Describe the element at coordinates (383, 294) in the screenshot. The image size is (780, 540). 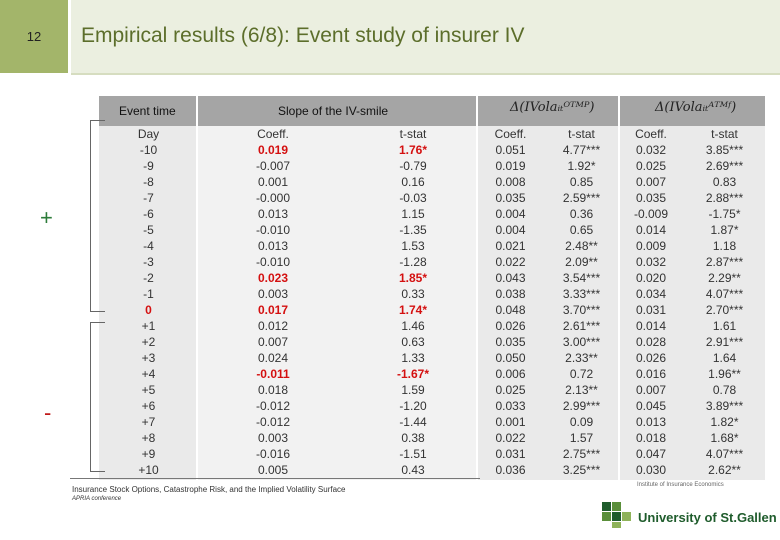
I see `table-row: -1 0.003 0.33 0.038 3.33*** 0.034 4.07***` at that location.